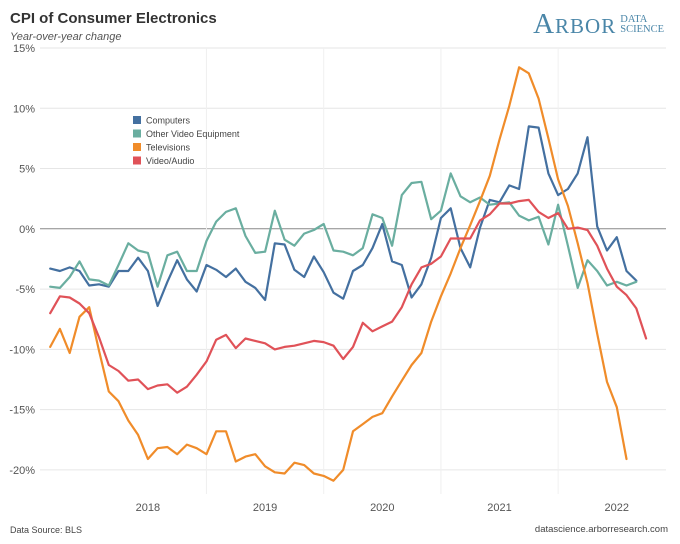  What do you see at coordinates (642, 29) in the screenshot?
I see `logo-sub-line2: SCIENCE` at bounding box center [642, 29].